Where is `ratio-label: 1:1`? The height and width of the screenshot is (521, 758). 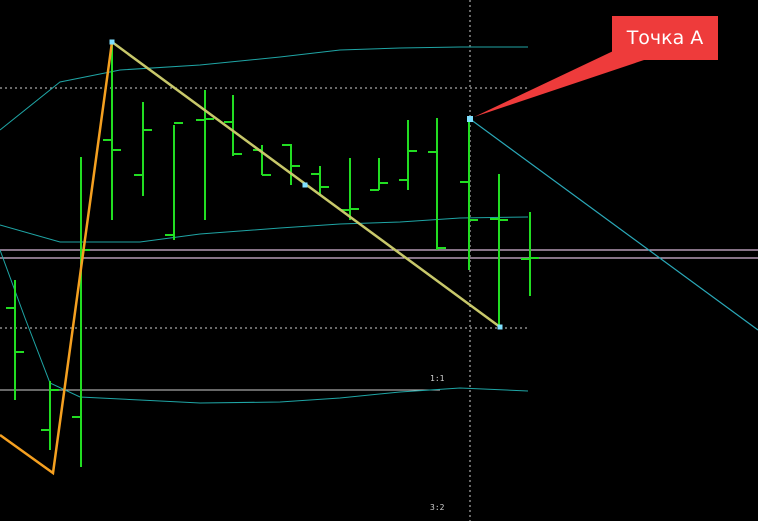
ratio-label: 1:1 is located at coordinates (437, 378).